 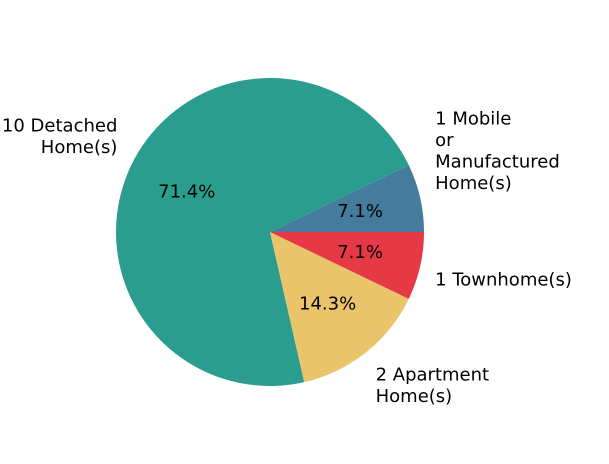 What do you see at coordinates (497, 161) in the screenshot?
I see `category-label-line: Manufactured` at bounding box center [497, 161].